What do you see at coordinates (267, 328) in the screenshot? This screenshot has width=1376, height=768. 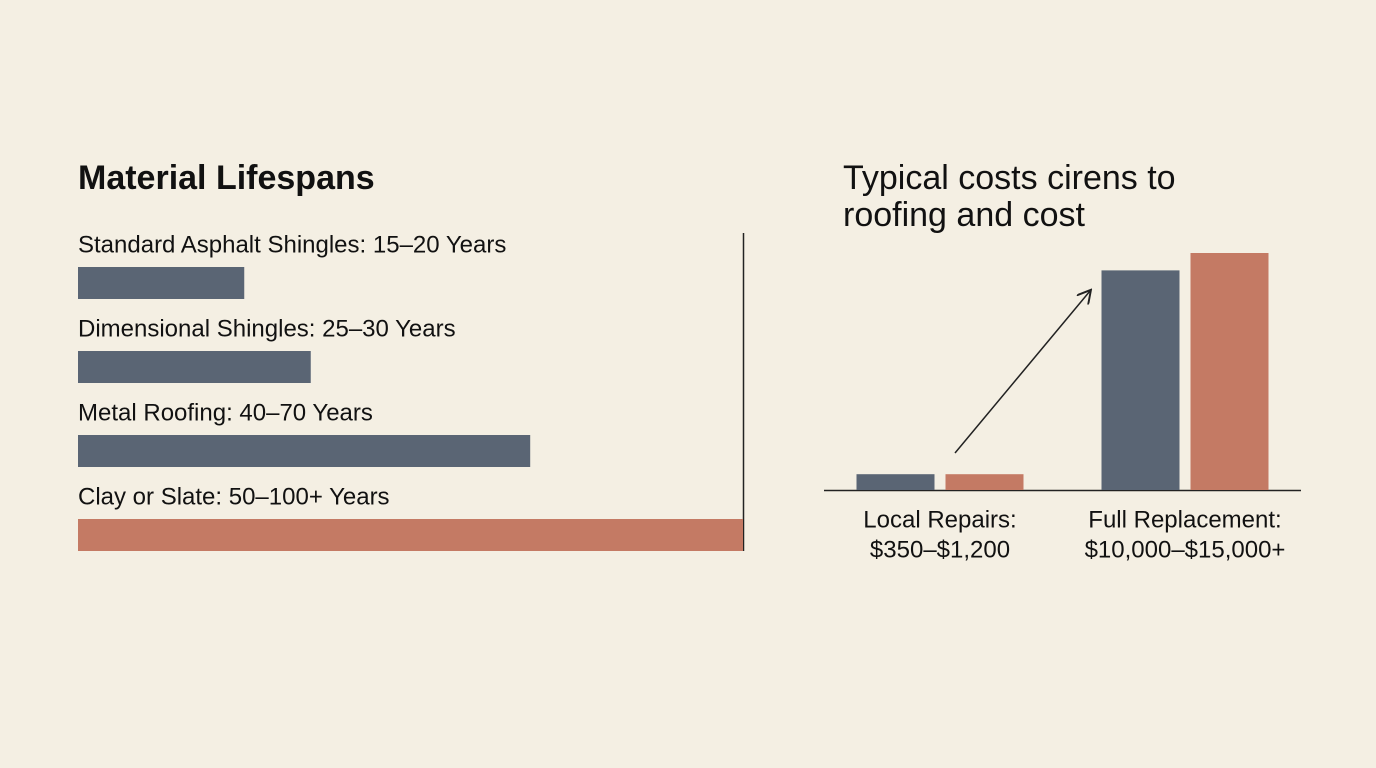 I see `bar-label: Dimensional Shingles: 25–30 Years` at bounding box center [267, 328].